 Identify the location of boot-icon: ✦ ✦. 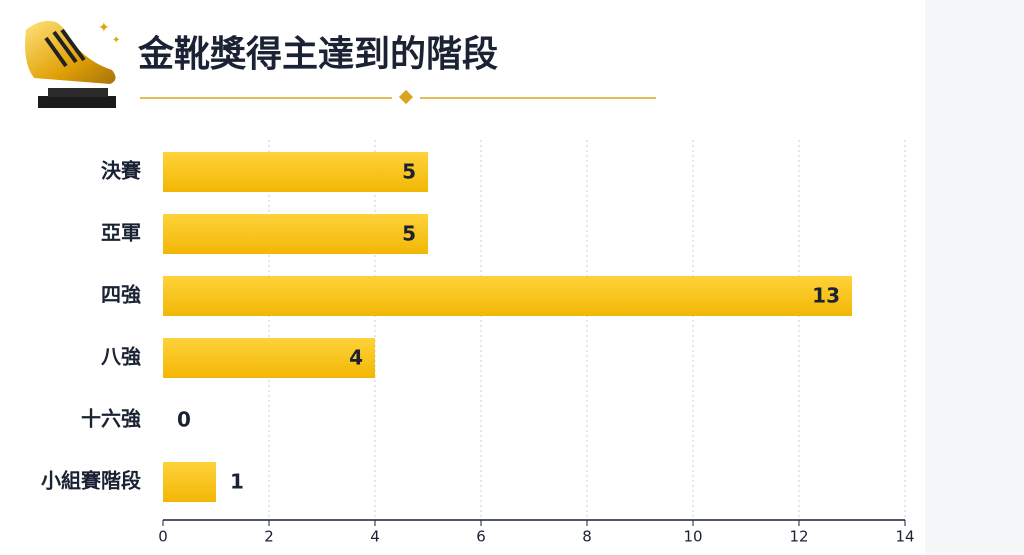
(72, 64).